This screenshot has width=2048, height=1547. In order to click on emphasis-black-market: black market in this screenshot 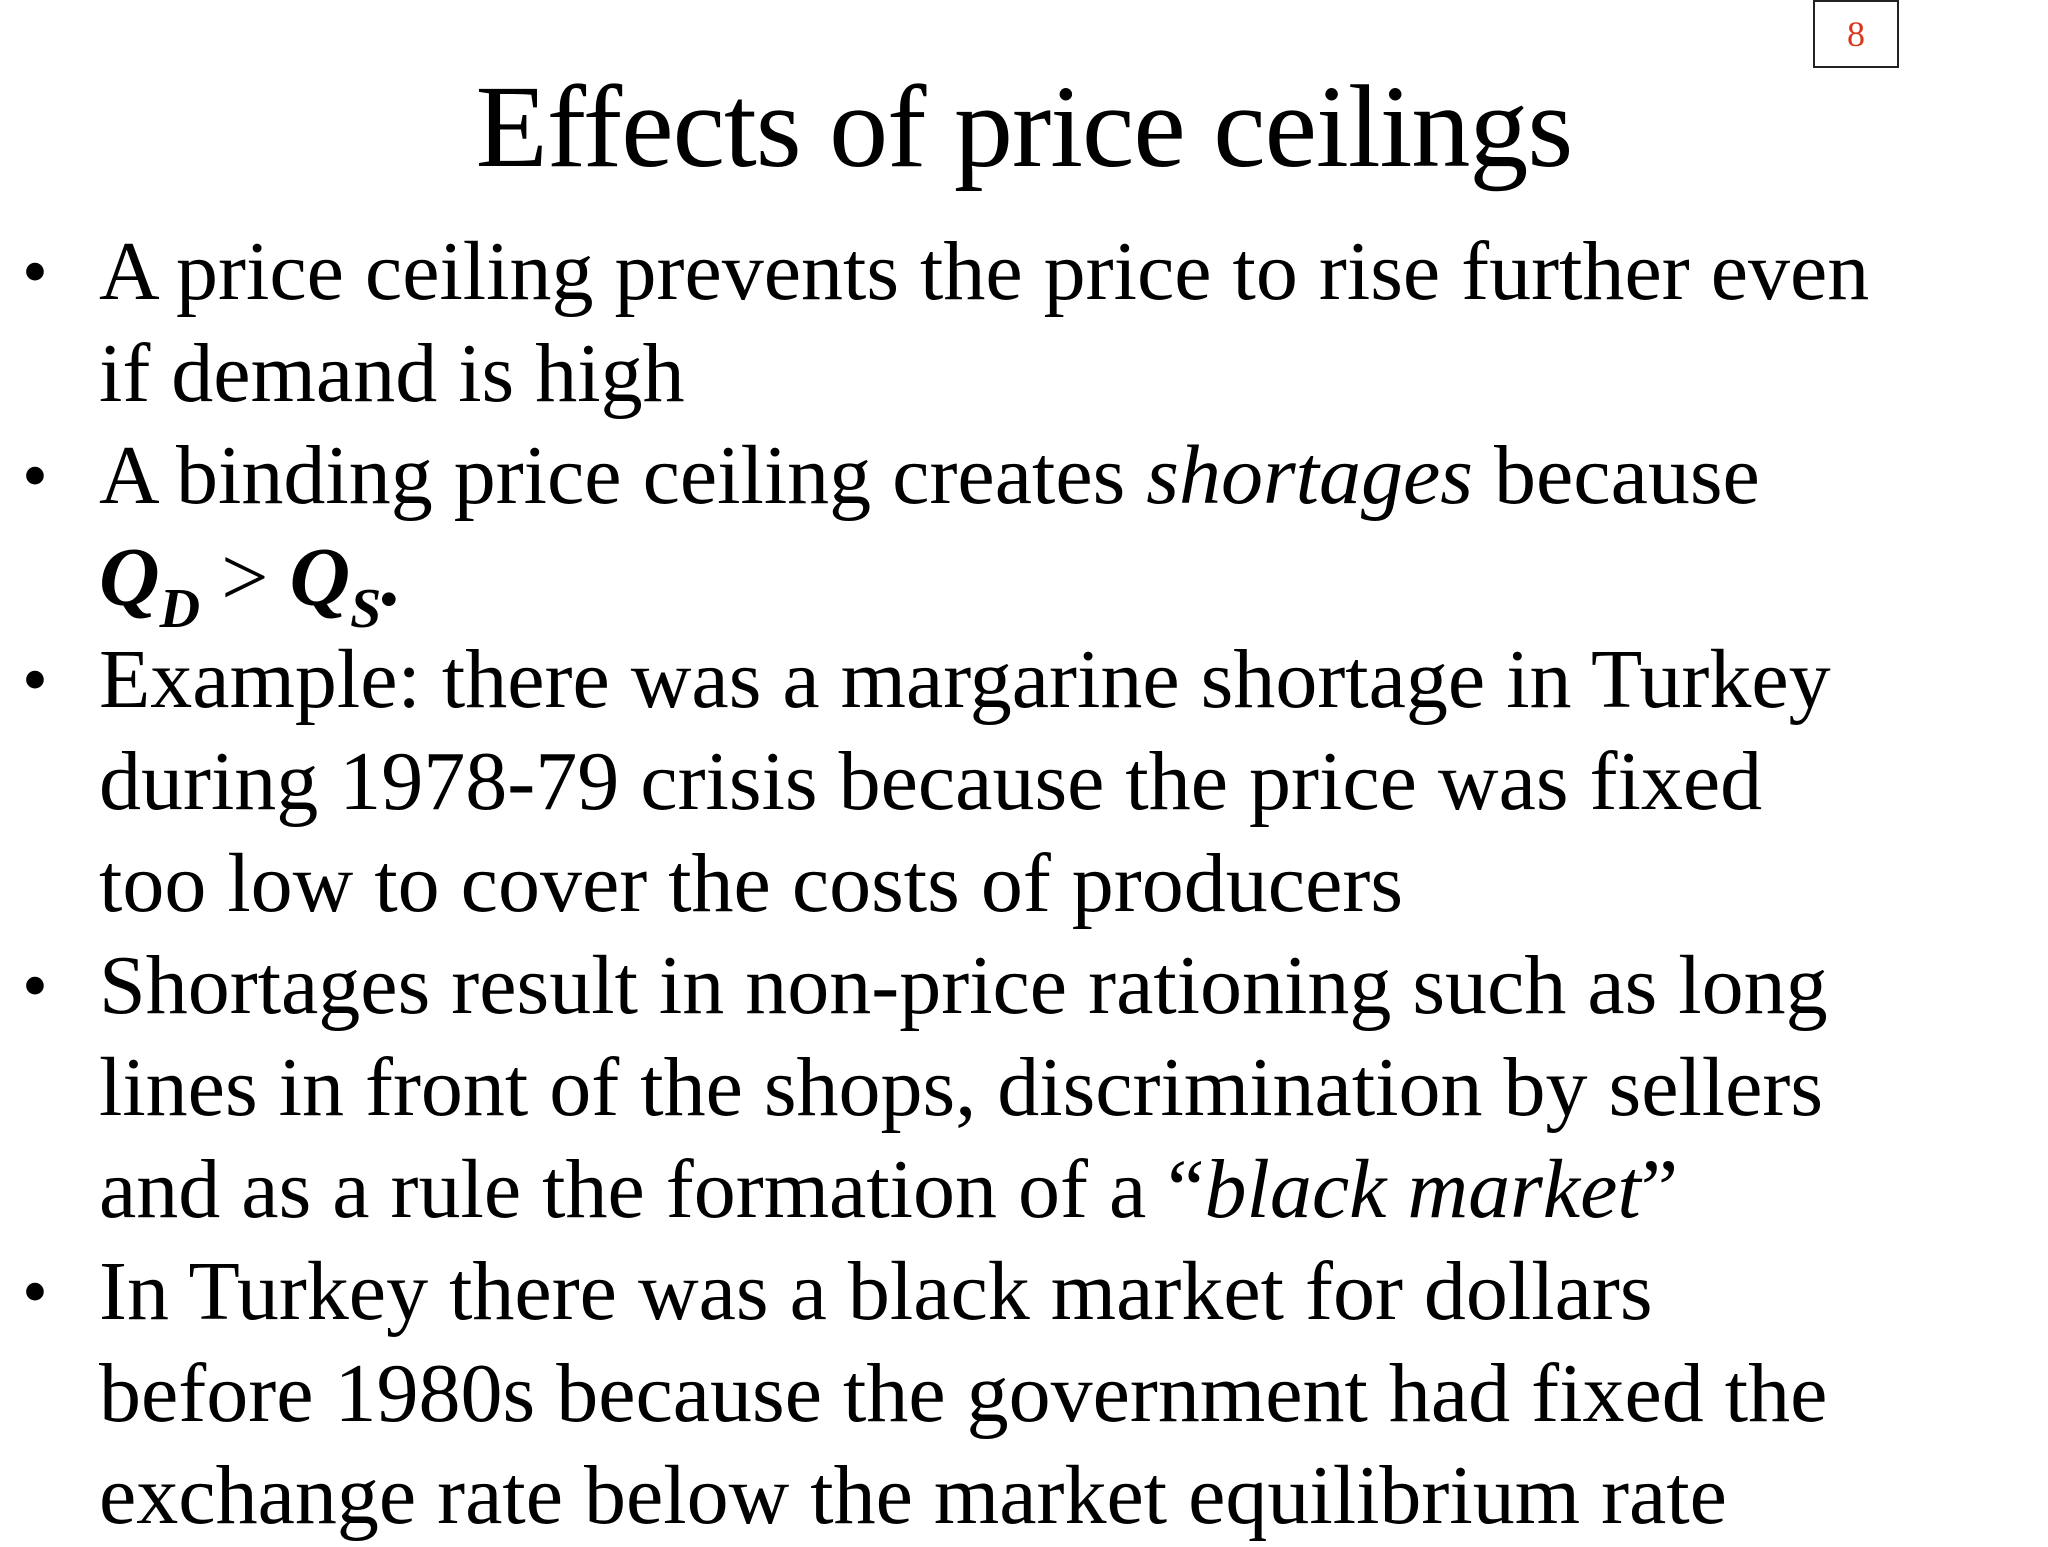, I will do `click(1422, 1189)`.